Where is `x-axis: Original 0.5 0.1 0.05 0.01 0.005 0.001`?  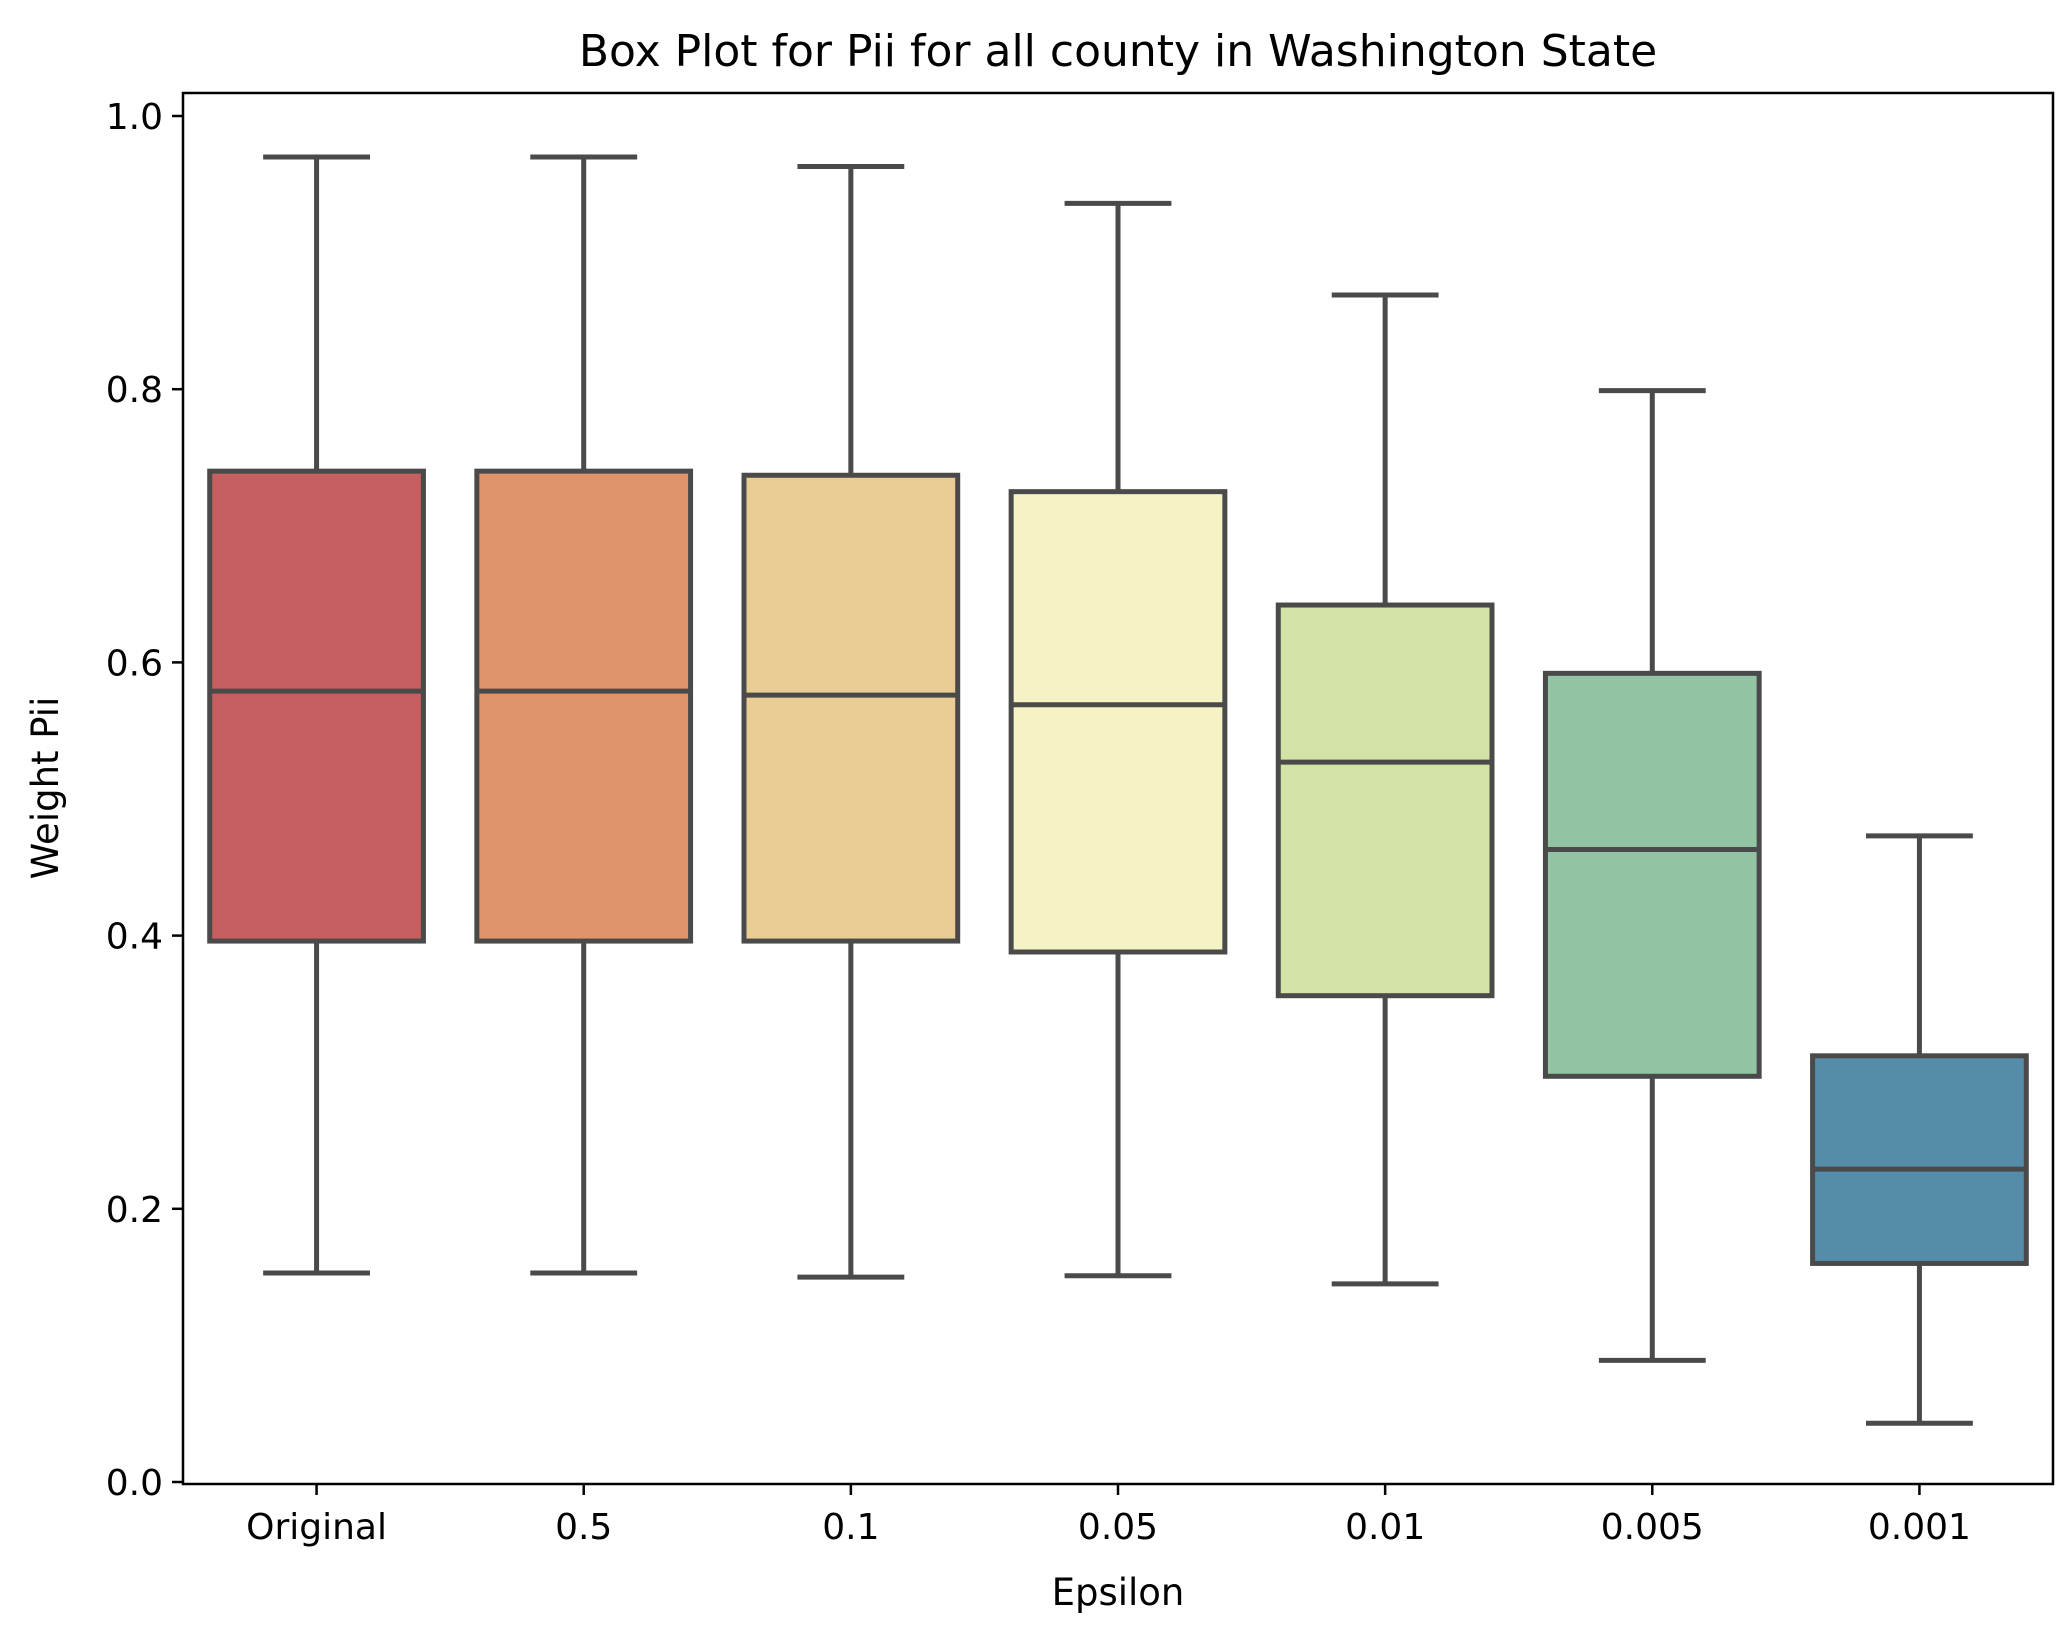 x-axis: Original 0.5 0.1 0.05 0.01 0.005 0.001 is located at coordinates (1108, 1516).